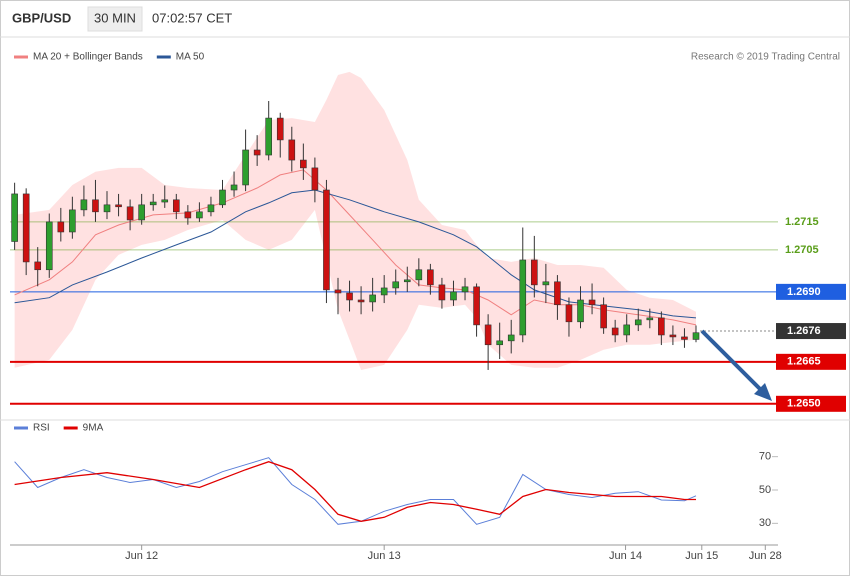 The height and width of the screenshot is (576, 850). Describe the element at coordinates (93, 428) in the screenshot. I see `legend-label: 9MA` at that location.